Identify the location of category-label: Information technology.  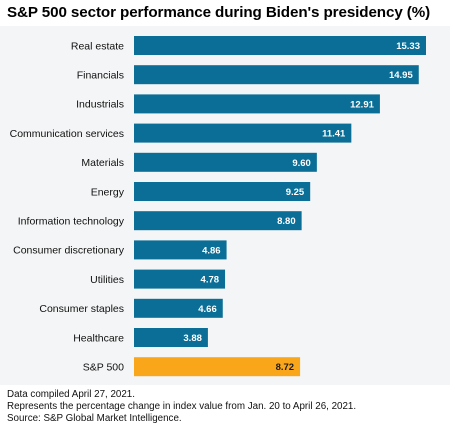
(71, 222).